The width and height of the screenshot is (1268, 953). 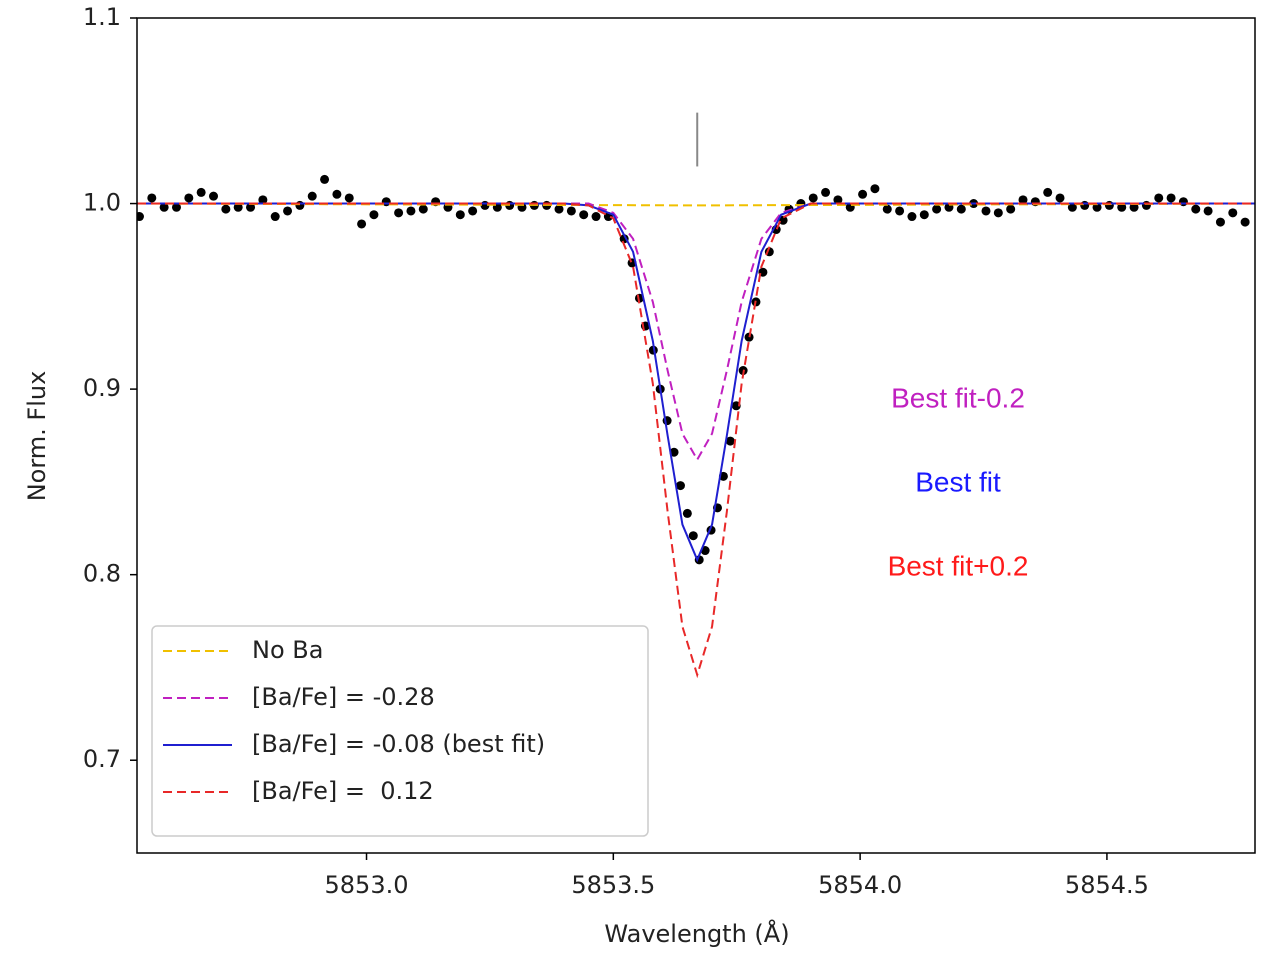 I want to click on legend-label: [Ba/Fe] = -0.28, so click(x=343, y=697).